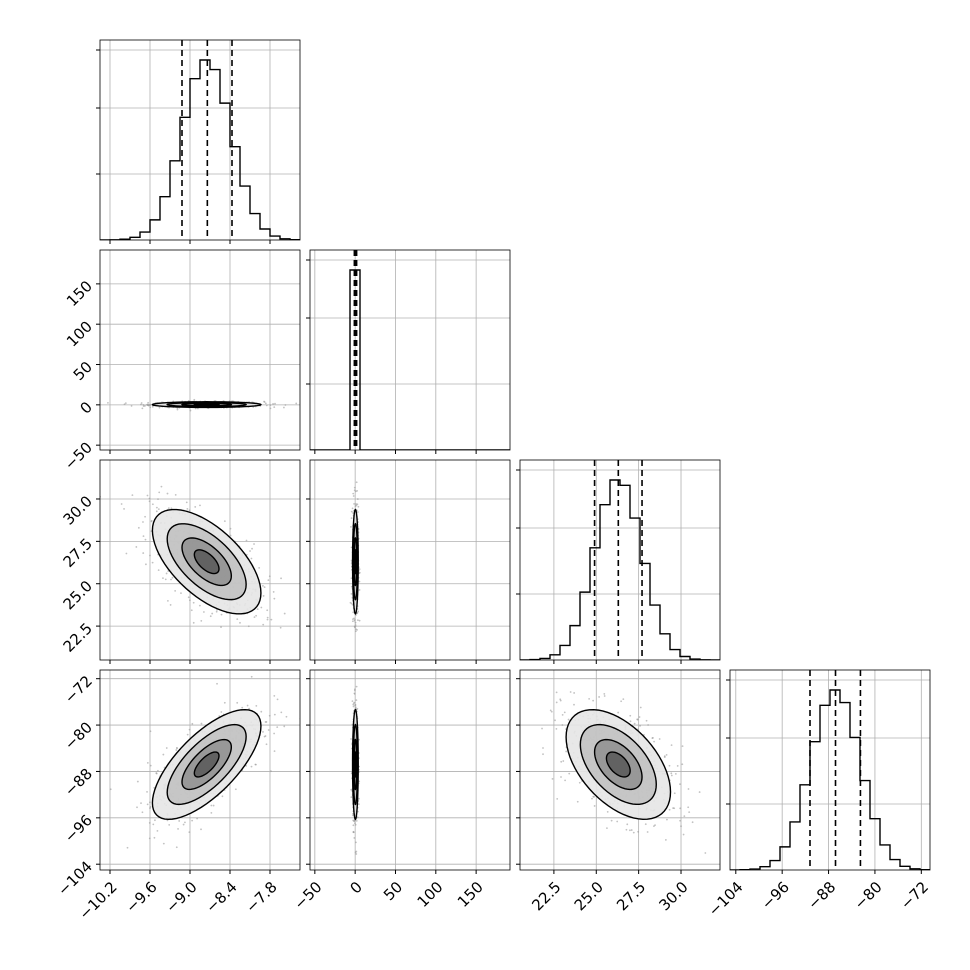  I want to click on x-tick-label: −80, so click(868, 895).